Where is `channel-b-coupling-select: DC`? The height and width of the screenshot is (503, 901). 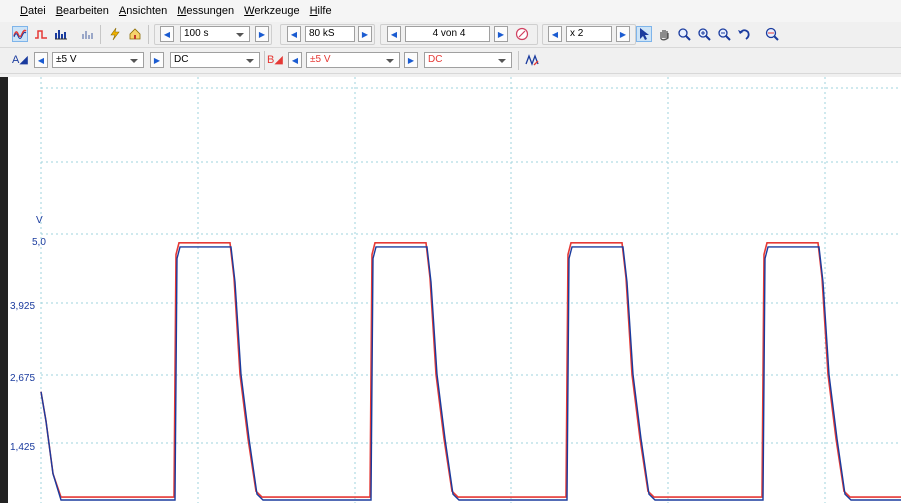
channel-b-coupling-select: DC is located at coordinates (468, 60).